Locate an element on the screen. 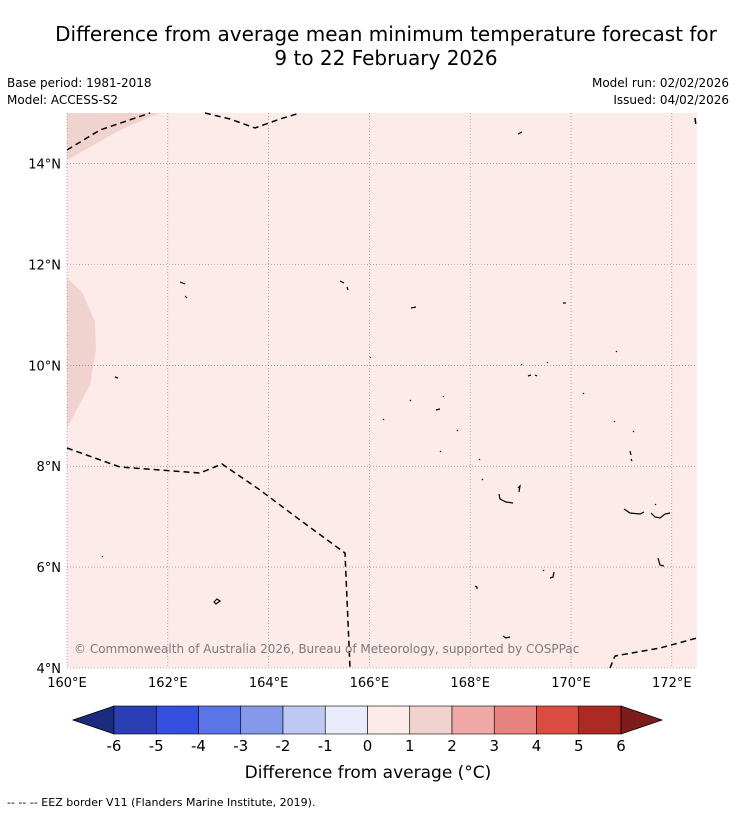  meta-left: Base period: 1981-2018 Model: ACCESS-S2 is located at coordinates (79, 92).